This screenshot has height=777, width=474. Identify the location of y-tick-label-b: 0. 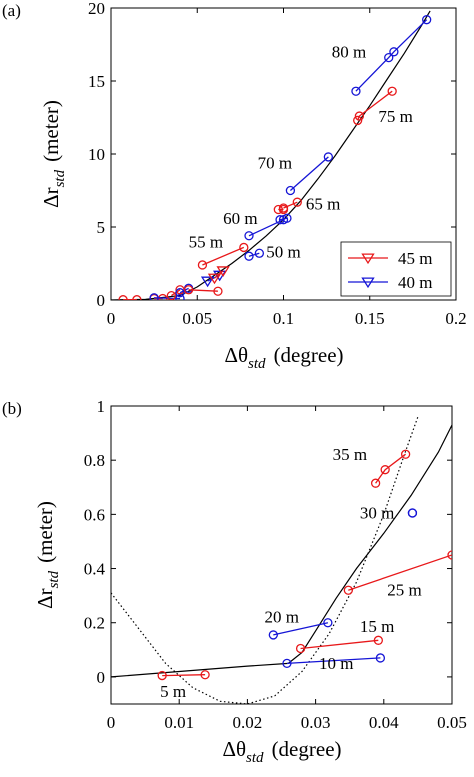
(101, 677).